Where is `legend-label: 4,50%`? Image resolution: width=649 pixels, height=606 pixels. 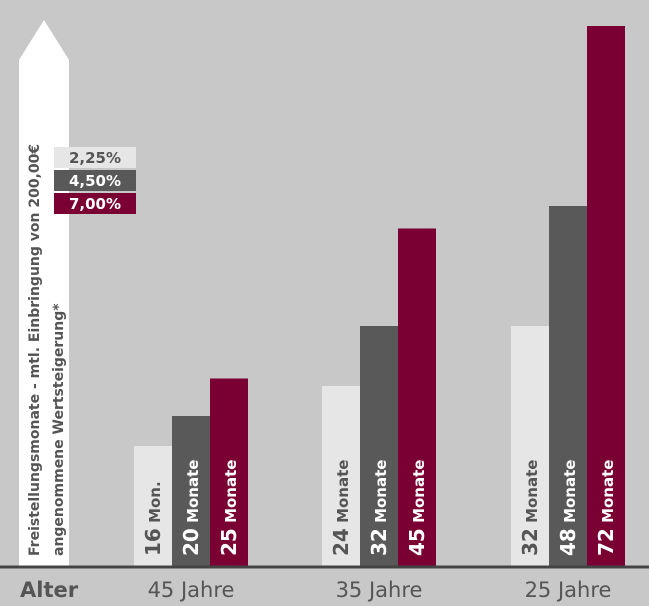
legend-label: 4,50% is located at coordinates (95, 181).